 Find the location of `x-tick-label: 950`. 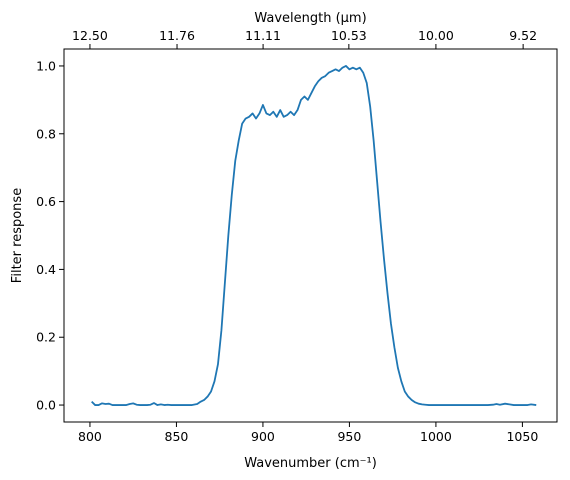

x-tick-label: 950 is located at coordinates (349, 436).